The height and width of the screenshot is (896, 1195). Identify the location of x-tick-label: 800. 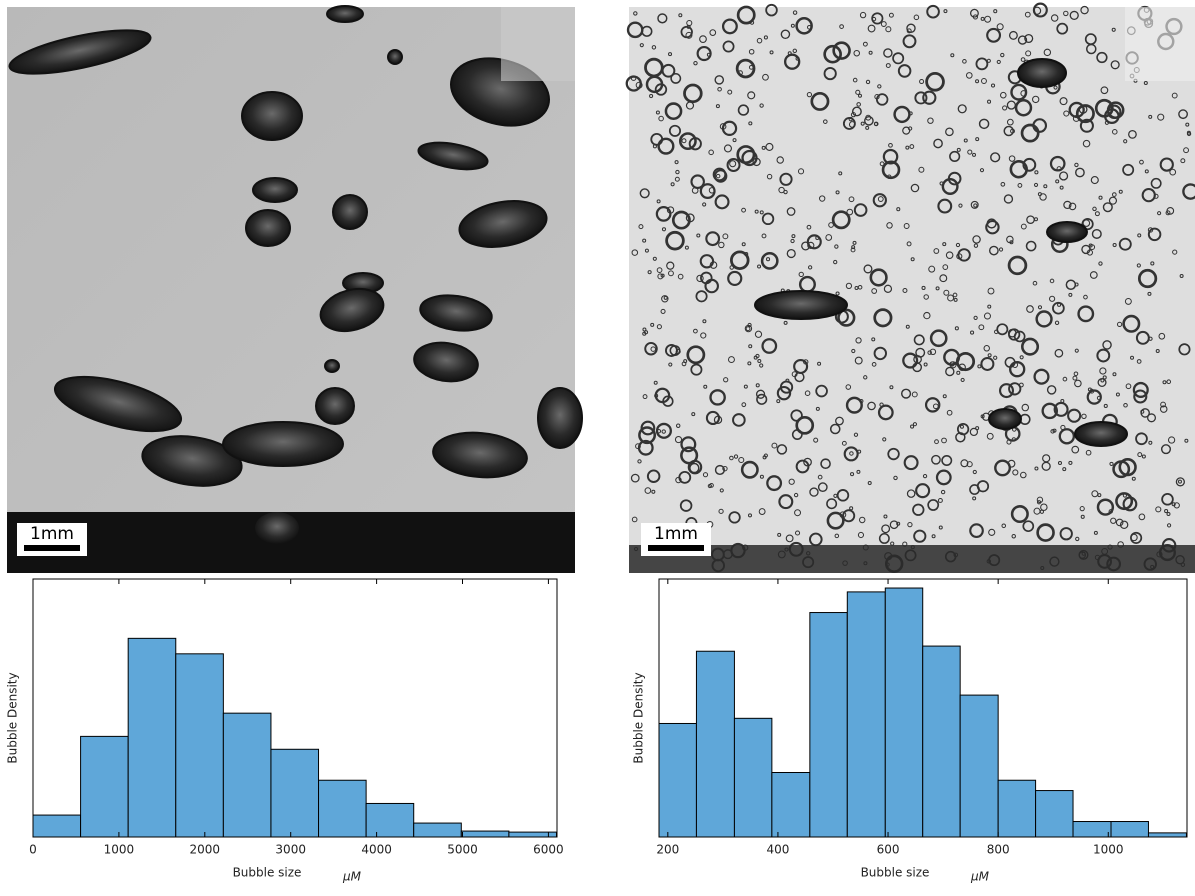
(998, 850).